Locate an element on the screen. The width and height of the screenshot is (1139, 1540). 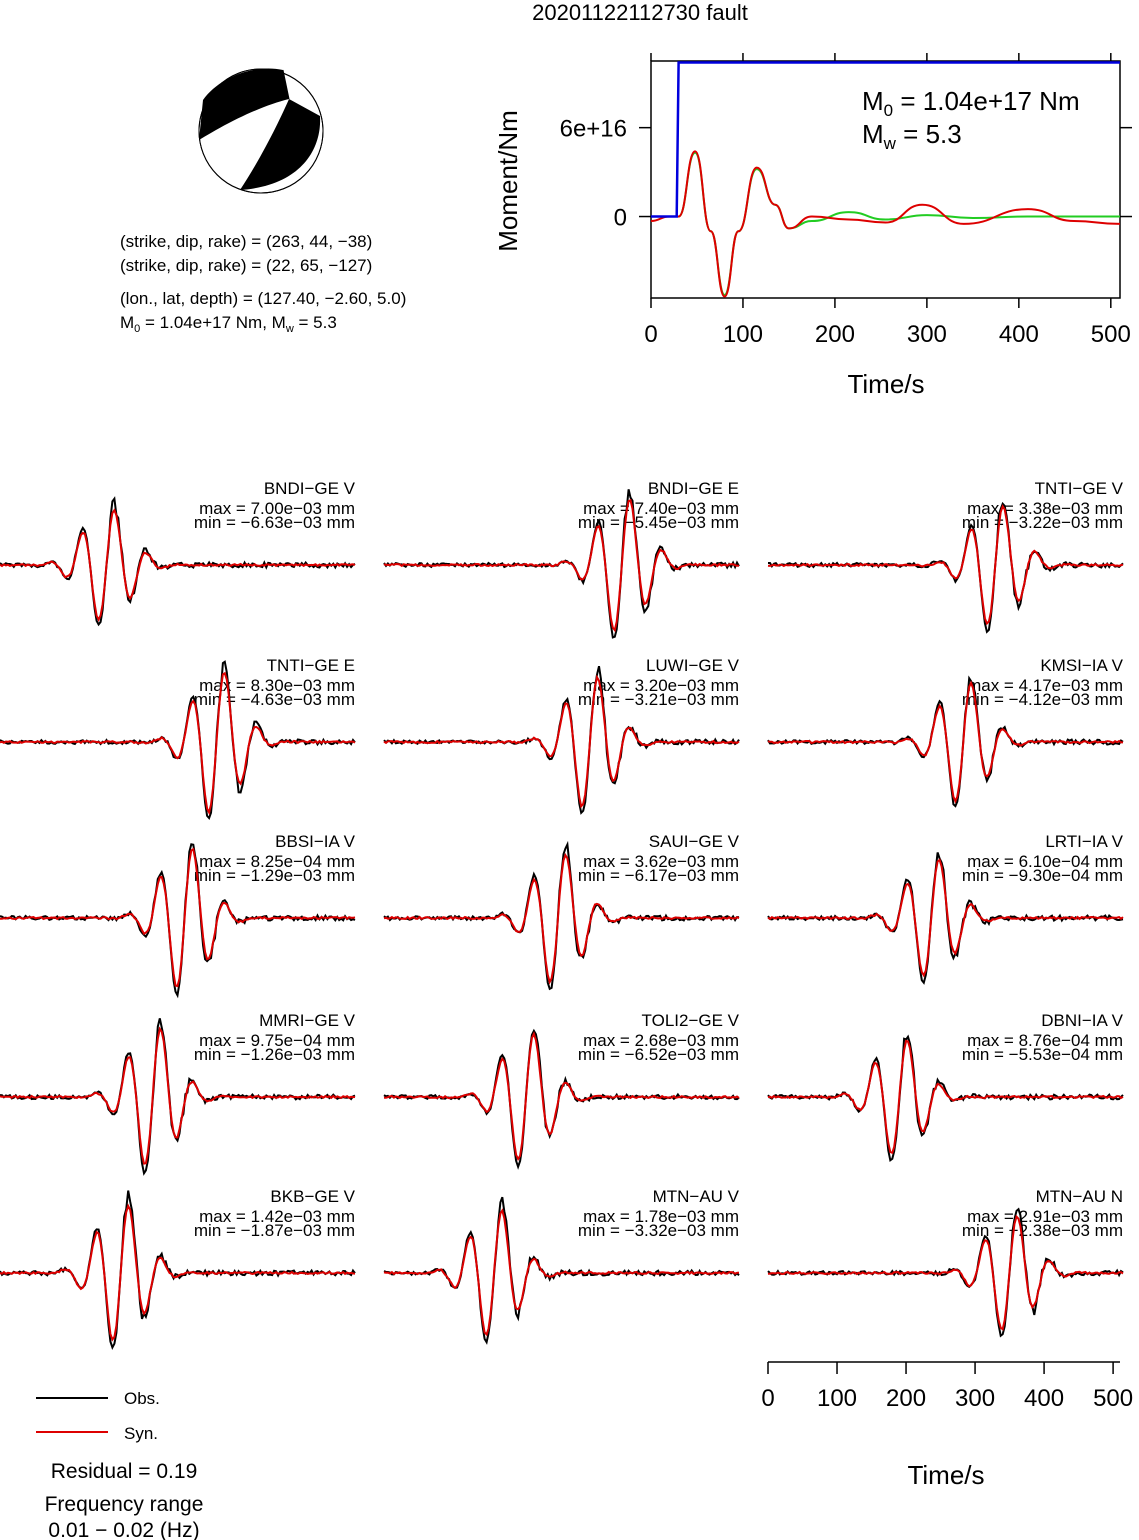
legend-obs-label: Obs. is located at coordinates (142, 1398).